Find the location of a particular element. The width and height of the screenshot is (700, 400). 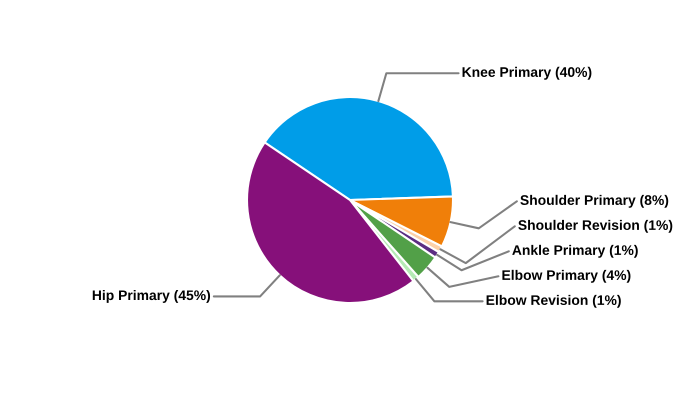

slice-label: Knee Primary (40%) is located at coordinates (527, 73).